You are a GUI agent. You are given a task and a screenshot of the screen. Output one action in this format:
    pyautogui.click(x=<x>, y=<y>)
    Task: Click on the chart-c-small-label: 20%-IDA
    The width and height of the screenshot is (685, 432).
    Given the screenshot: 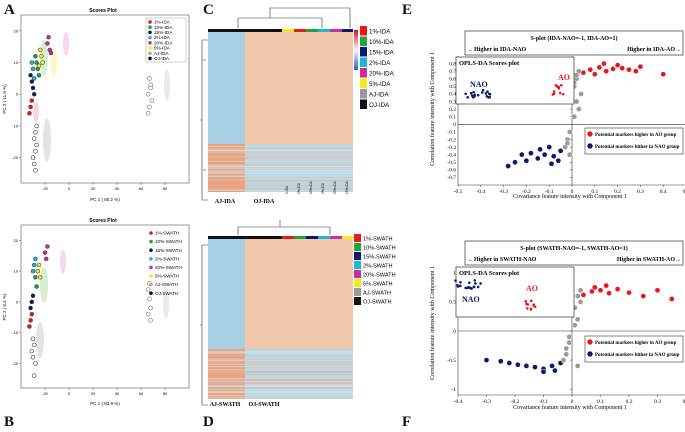 What is the action you would take?
    pyautogui.click(x=335, y=187)
    